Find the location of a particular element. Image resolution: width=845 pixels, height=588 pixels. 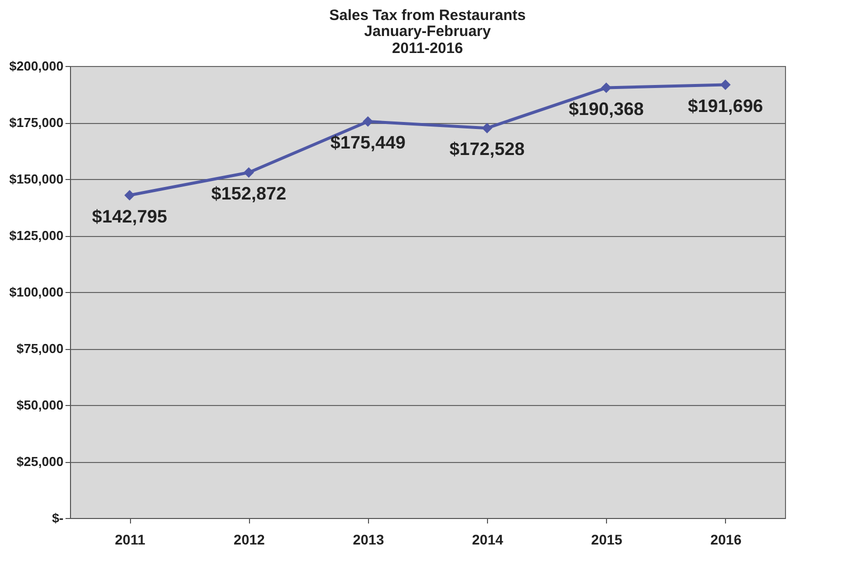

x-tick-label: 2014 is located at coordinates (488, 540).